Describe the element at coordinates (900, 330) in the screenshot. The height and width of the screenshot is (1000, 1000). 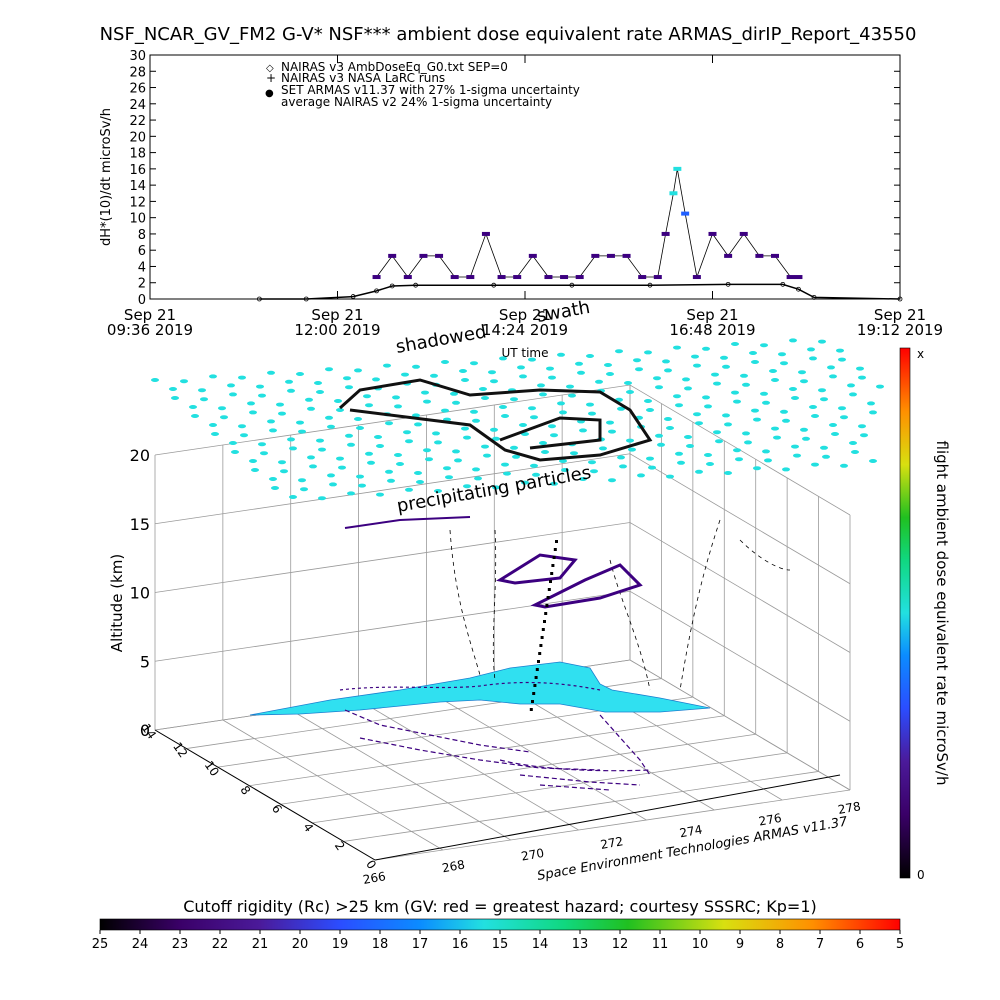
I see `x-tick-label-time: 19:12 2019` at that location.